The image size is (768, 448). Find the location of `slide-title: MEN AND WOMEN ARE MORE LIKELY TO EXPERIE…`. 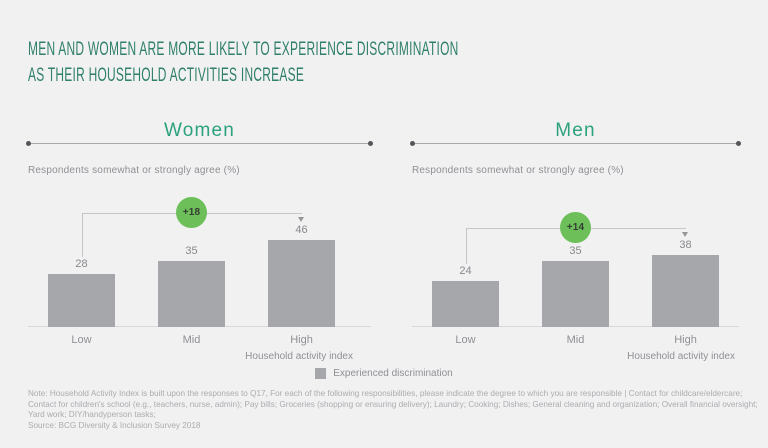

slide-title: MEN AND WOMEN ARE MORE LIKELY TO EXPERIE… is located at coordinates (378, 63).